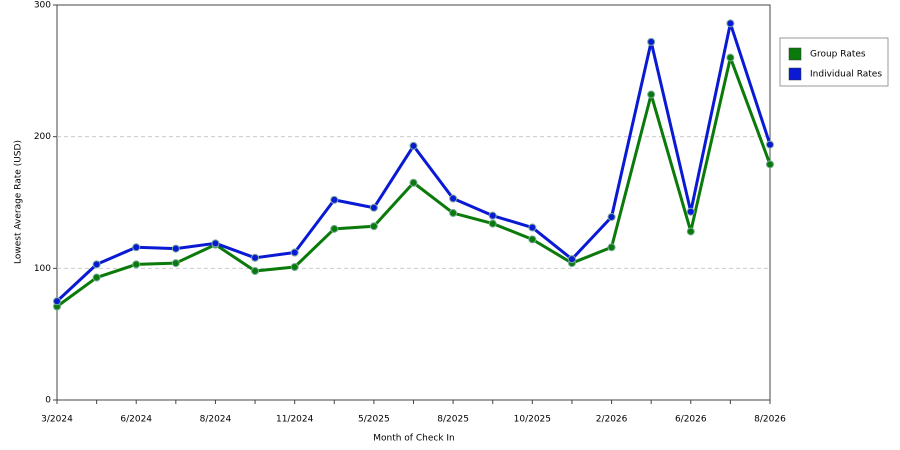 This screenshot has width=900, height=450. I want to click on x-tick-label: 10/2025, so click(532, 420).